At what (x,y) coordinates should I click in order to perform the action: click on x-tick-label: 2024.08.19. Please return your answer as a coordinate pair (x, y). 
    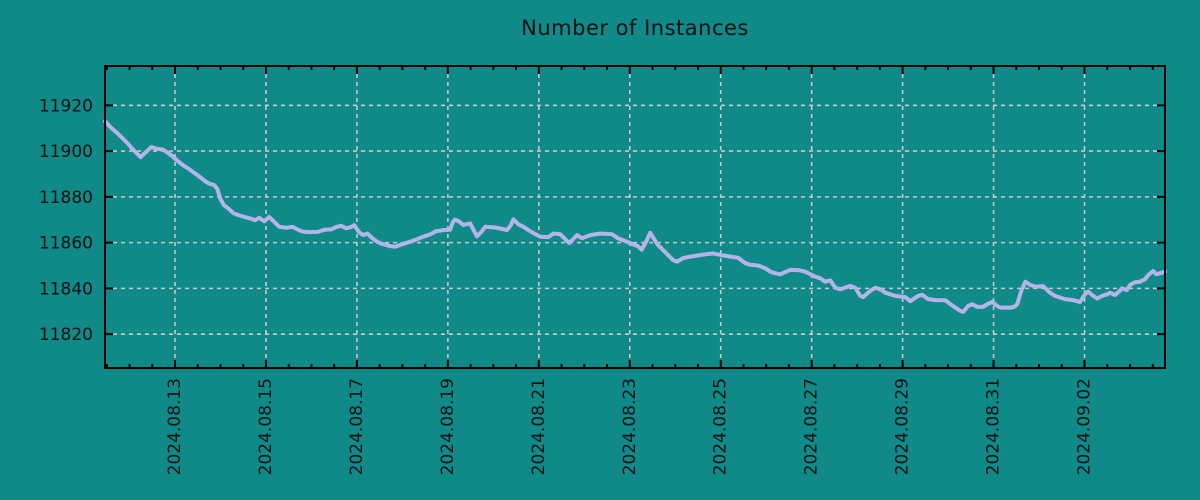
    Looking at the image, I should click on (448, 426).